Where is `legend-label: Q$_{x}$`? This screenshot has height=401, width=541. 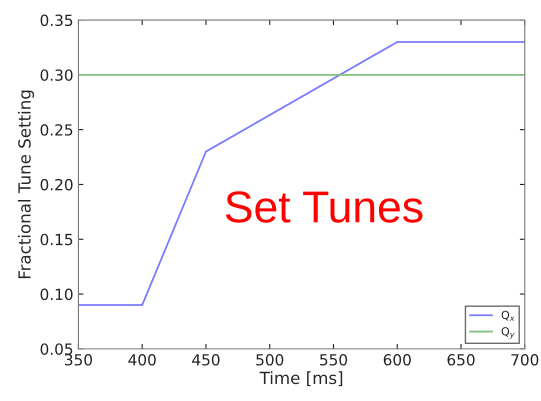
legend-label: Q$_{x}$ is located at coordinates (508, 315).